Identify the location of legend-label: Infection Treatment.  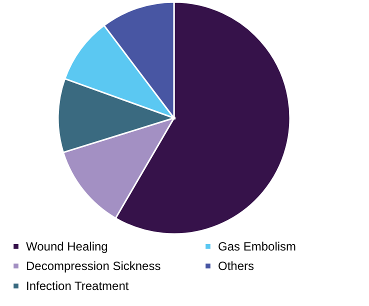
(78, 286).